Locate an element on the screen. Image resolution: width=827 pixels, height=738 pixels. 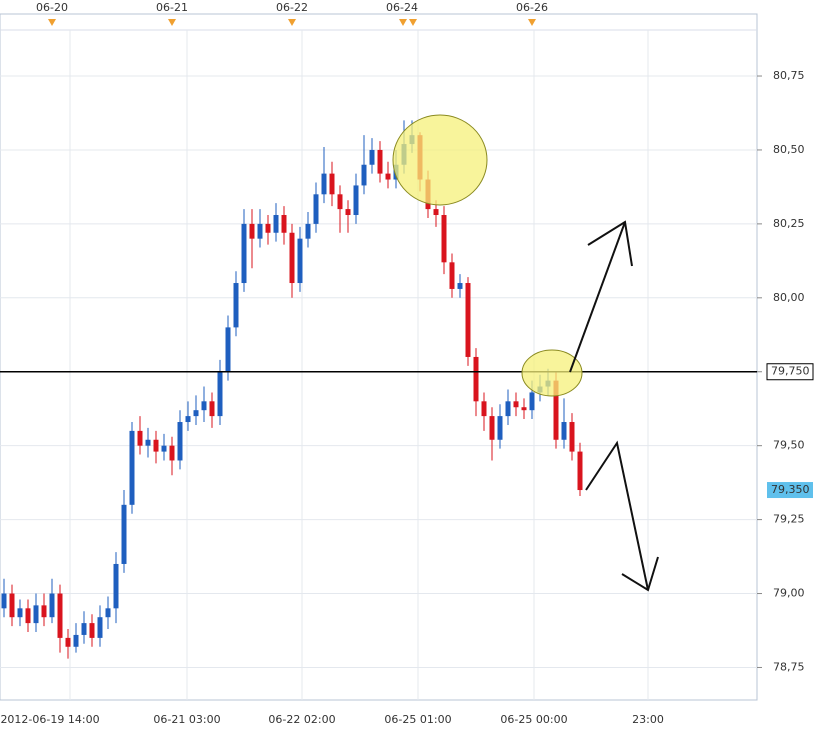
top-date-label: 06-22 is located at coordinates (292, 7).